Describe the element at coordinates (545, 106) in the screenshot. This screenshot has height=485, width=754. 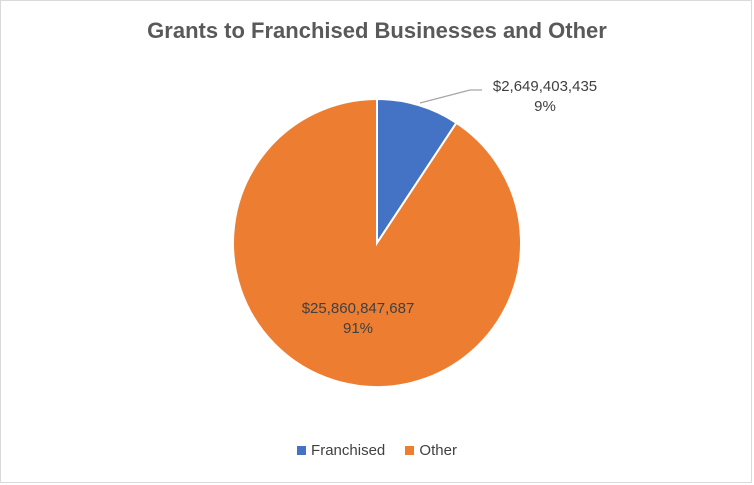
I see `data-label-franchised-percent: 9%` at that location.